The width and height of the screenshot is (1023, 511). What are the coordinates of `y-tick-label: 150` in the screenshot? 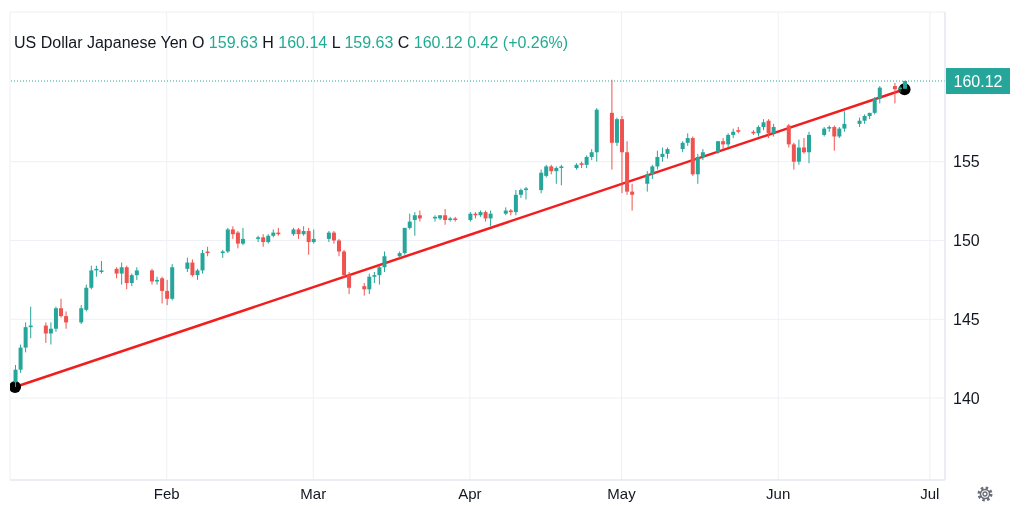 It's located at (966, 241).